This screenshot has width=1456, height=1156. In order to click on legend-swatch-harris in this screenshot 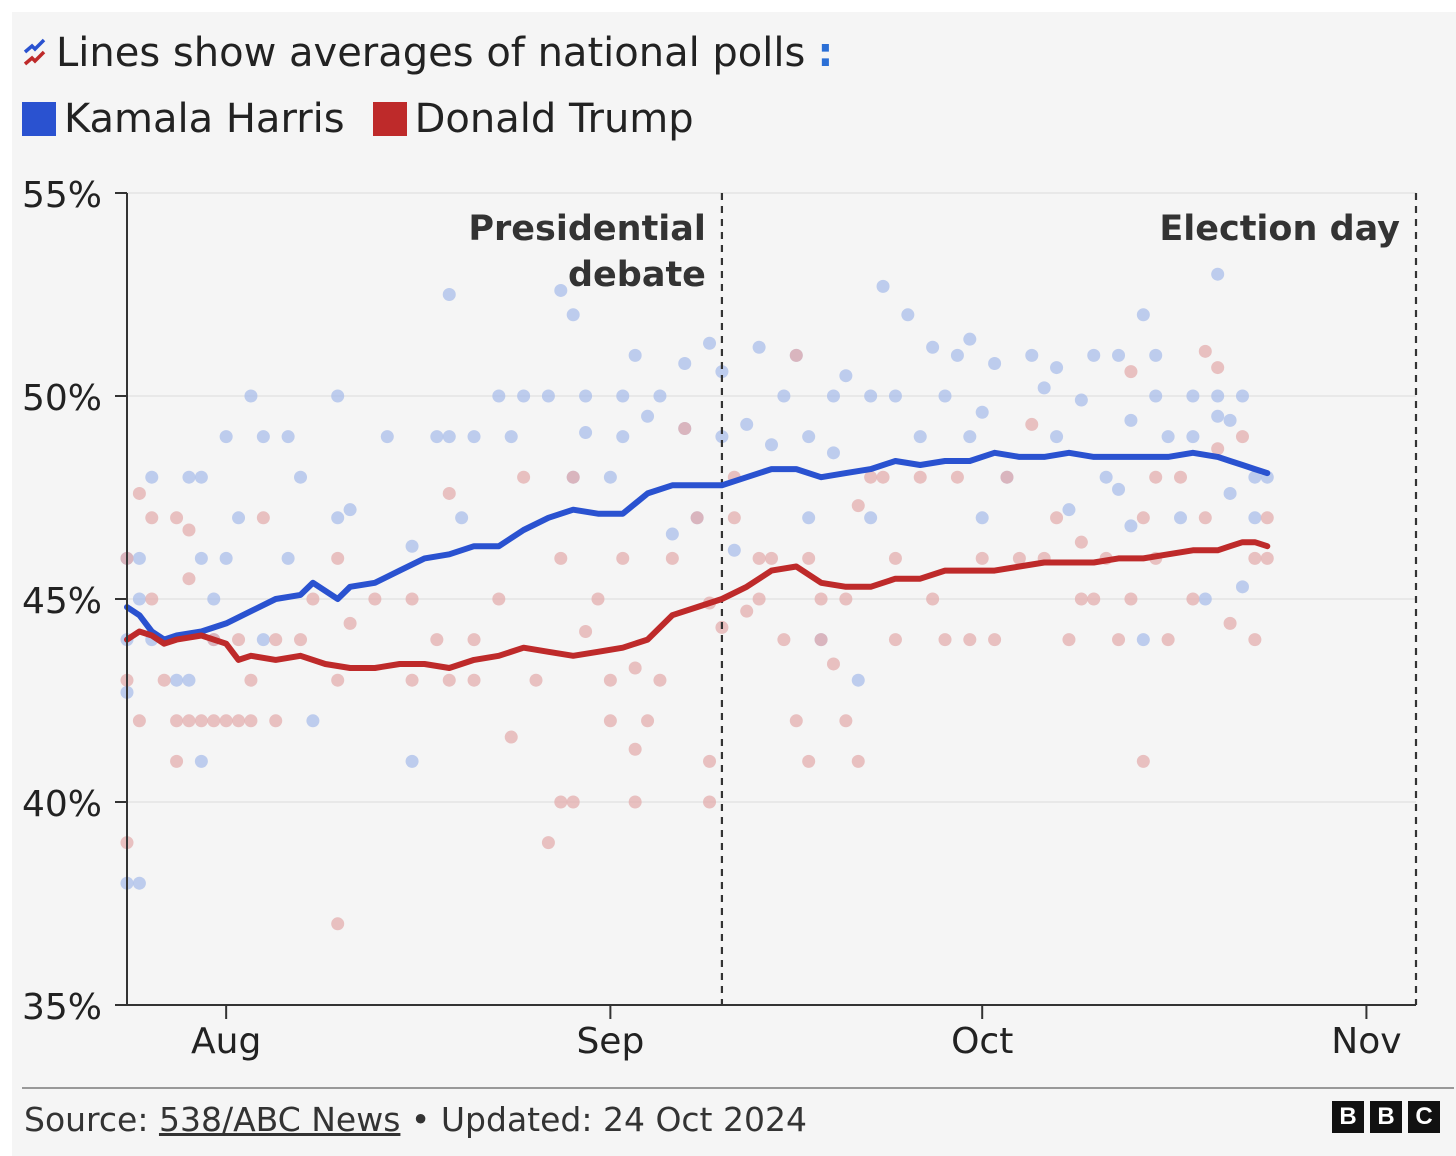, I will do `click(39, 119)`.